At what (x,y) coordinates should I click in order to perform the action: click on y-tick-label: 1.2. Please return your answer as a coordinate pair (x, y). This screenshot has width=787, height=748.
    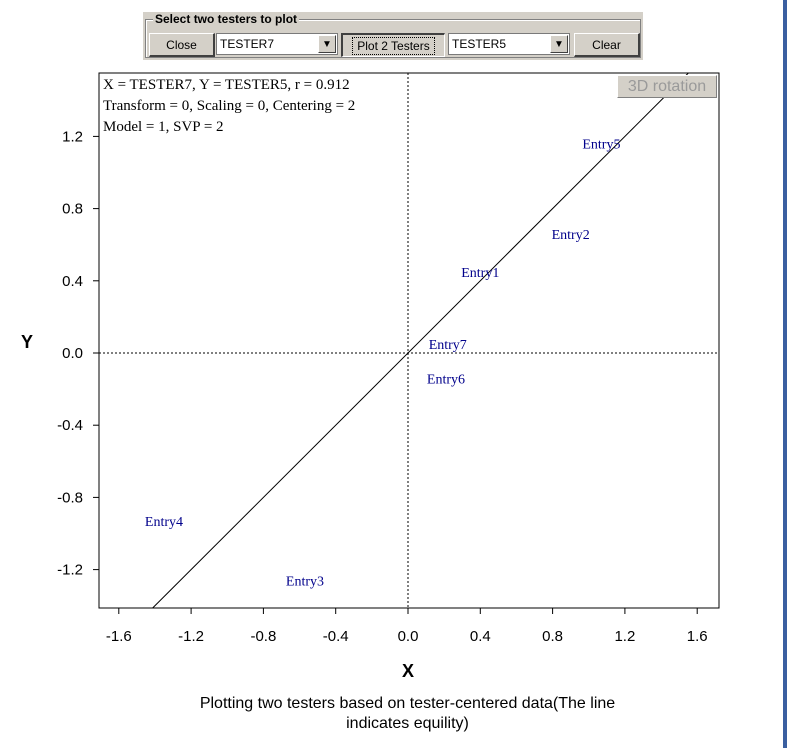
    Looking at the image, I should click on (72, 136).